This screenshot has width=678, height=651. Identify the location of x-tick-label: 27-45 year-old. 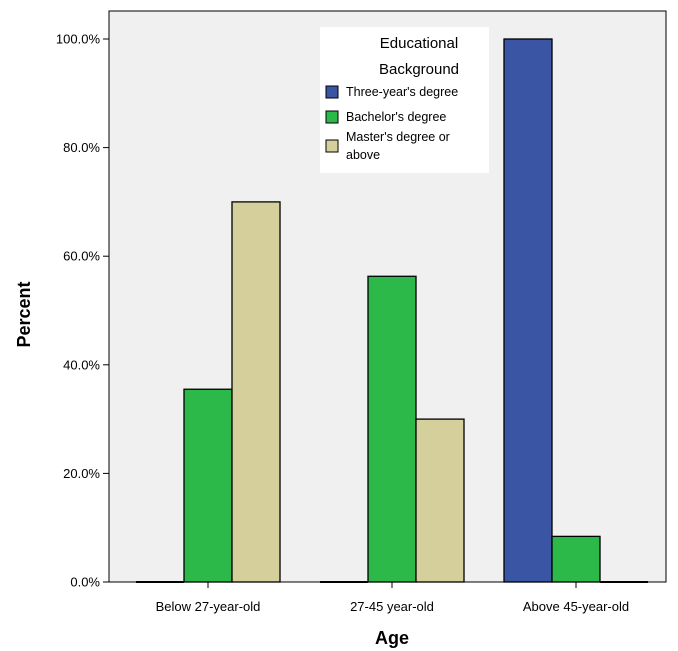
(392, 606).